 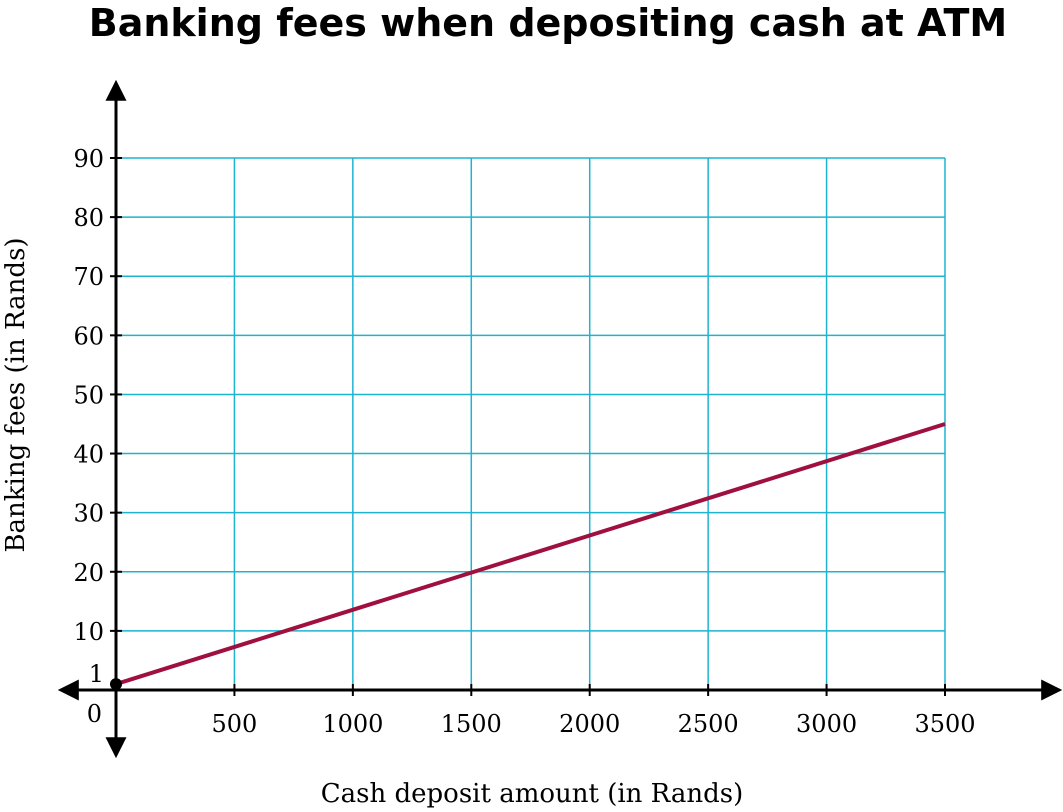 I want to click on y-axis-label: Banking fees (in Rands), so click(x=16, y=394).